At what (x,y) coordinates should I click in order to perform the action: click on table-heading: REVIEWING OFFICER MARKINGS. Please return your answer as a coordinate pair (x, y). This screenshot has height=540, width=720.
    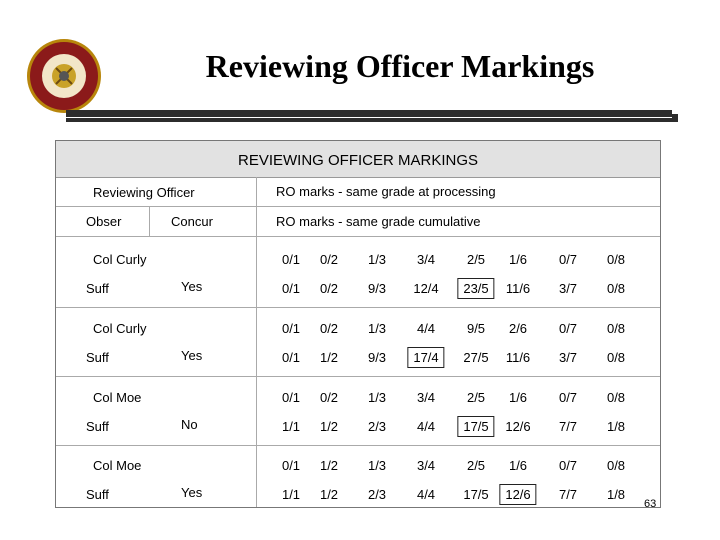
    Looking at the image, I should click on (357, 160).